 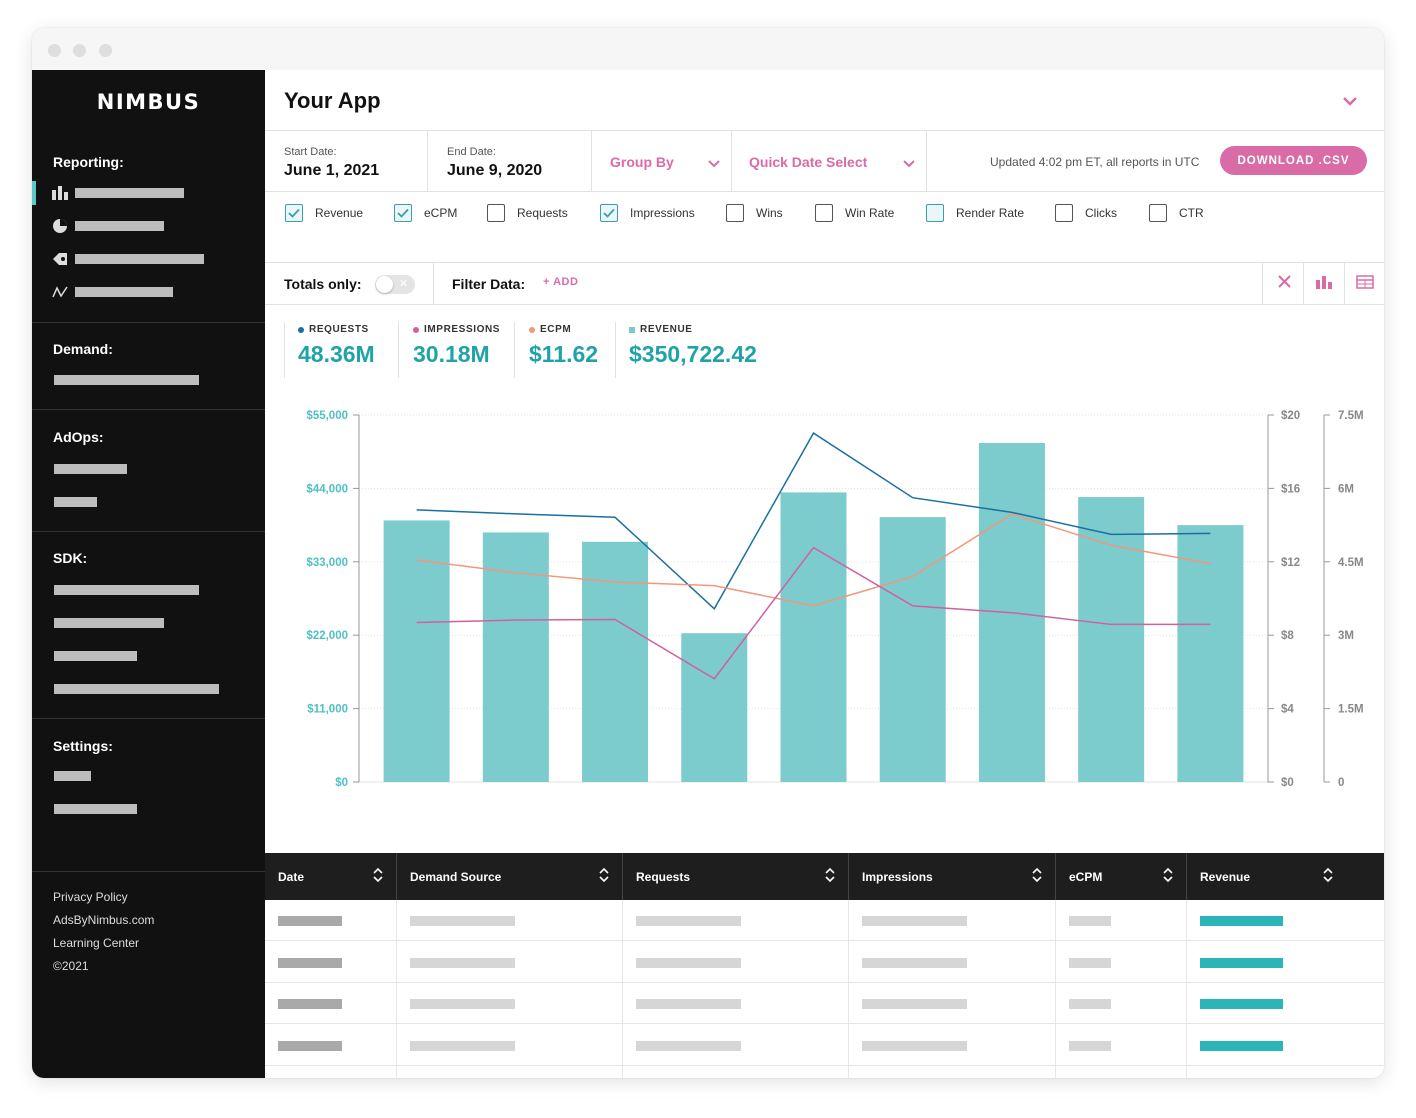 What do you see at coordinates (60, 259) in the screenshot?
I see `tag-icon` at bounding box center [60, 259].